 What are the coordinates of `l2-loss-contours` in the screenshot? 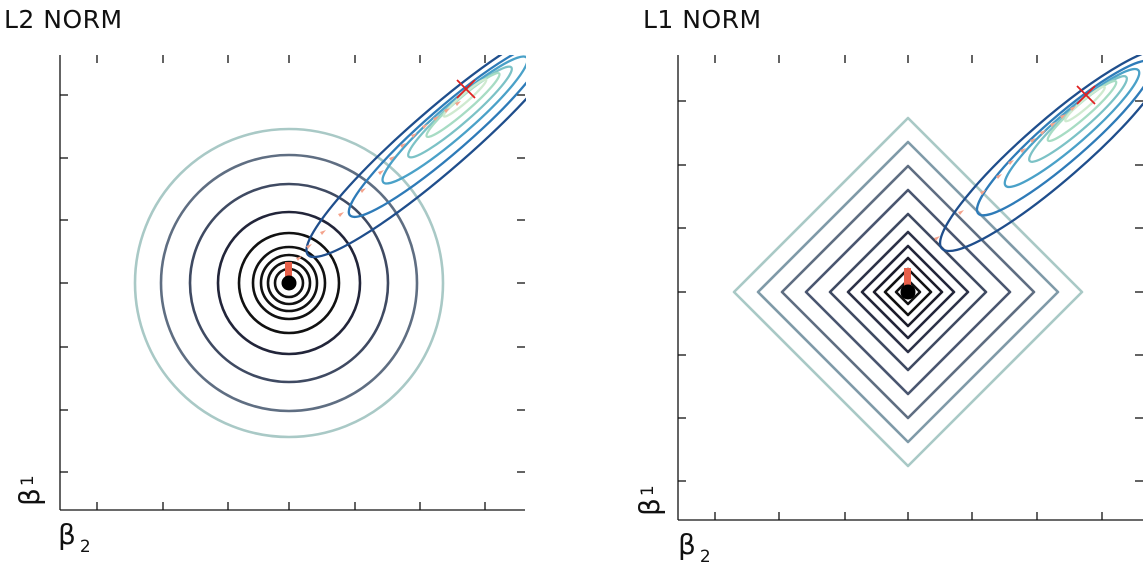 It's located at (415, 157).